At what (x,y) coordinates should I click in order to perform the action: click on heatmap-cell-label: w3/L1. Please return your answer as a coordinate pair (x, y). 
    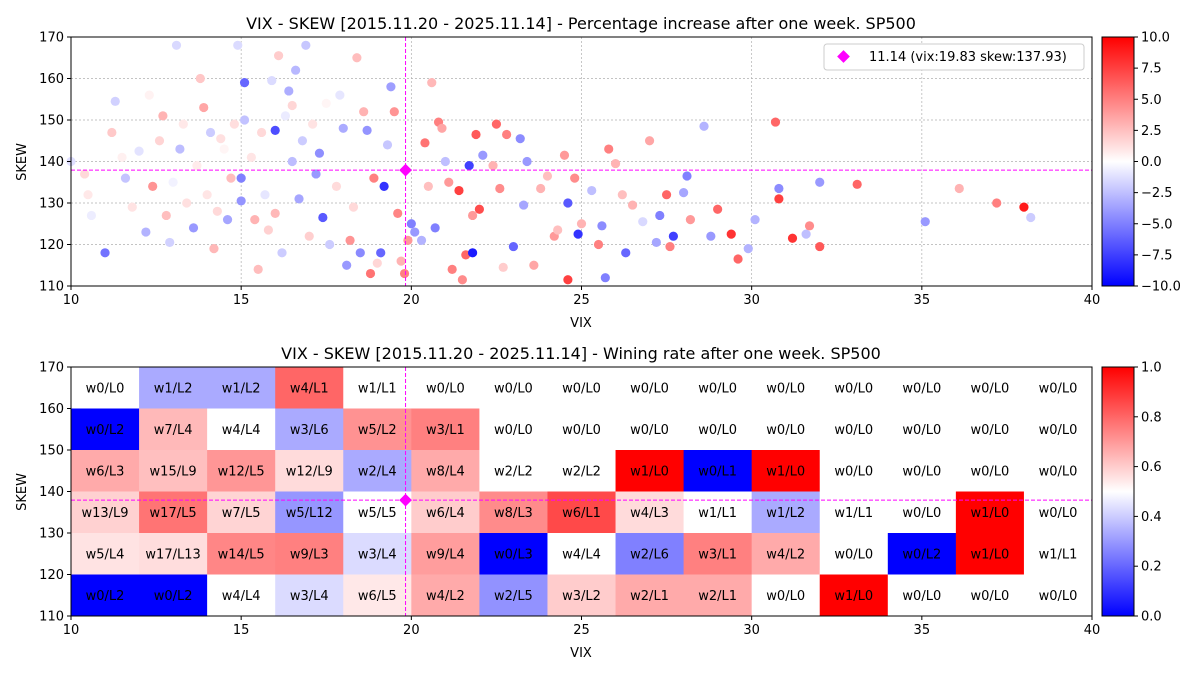
    Looking at the image, I should click on (445, 430).